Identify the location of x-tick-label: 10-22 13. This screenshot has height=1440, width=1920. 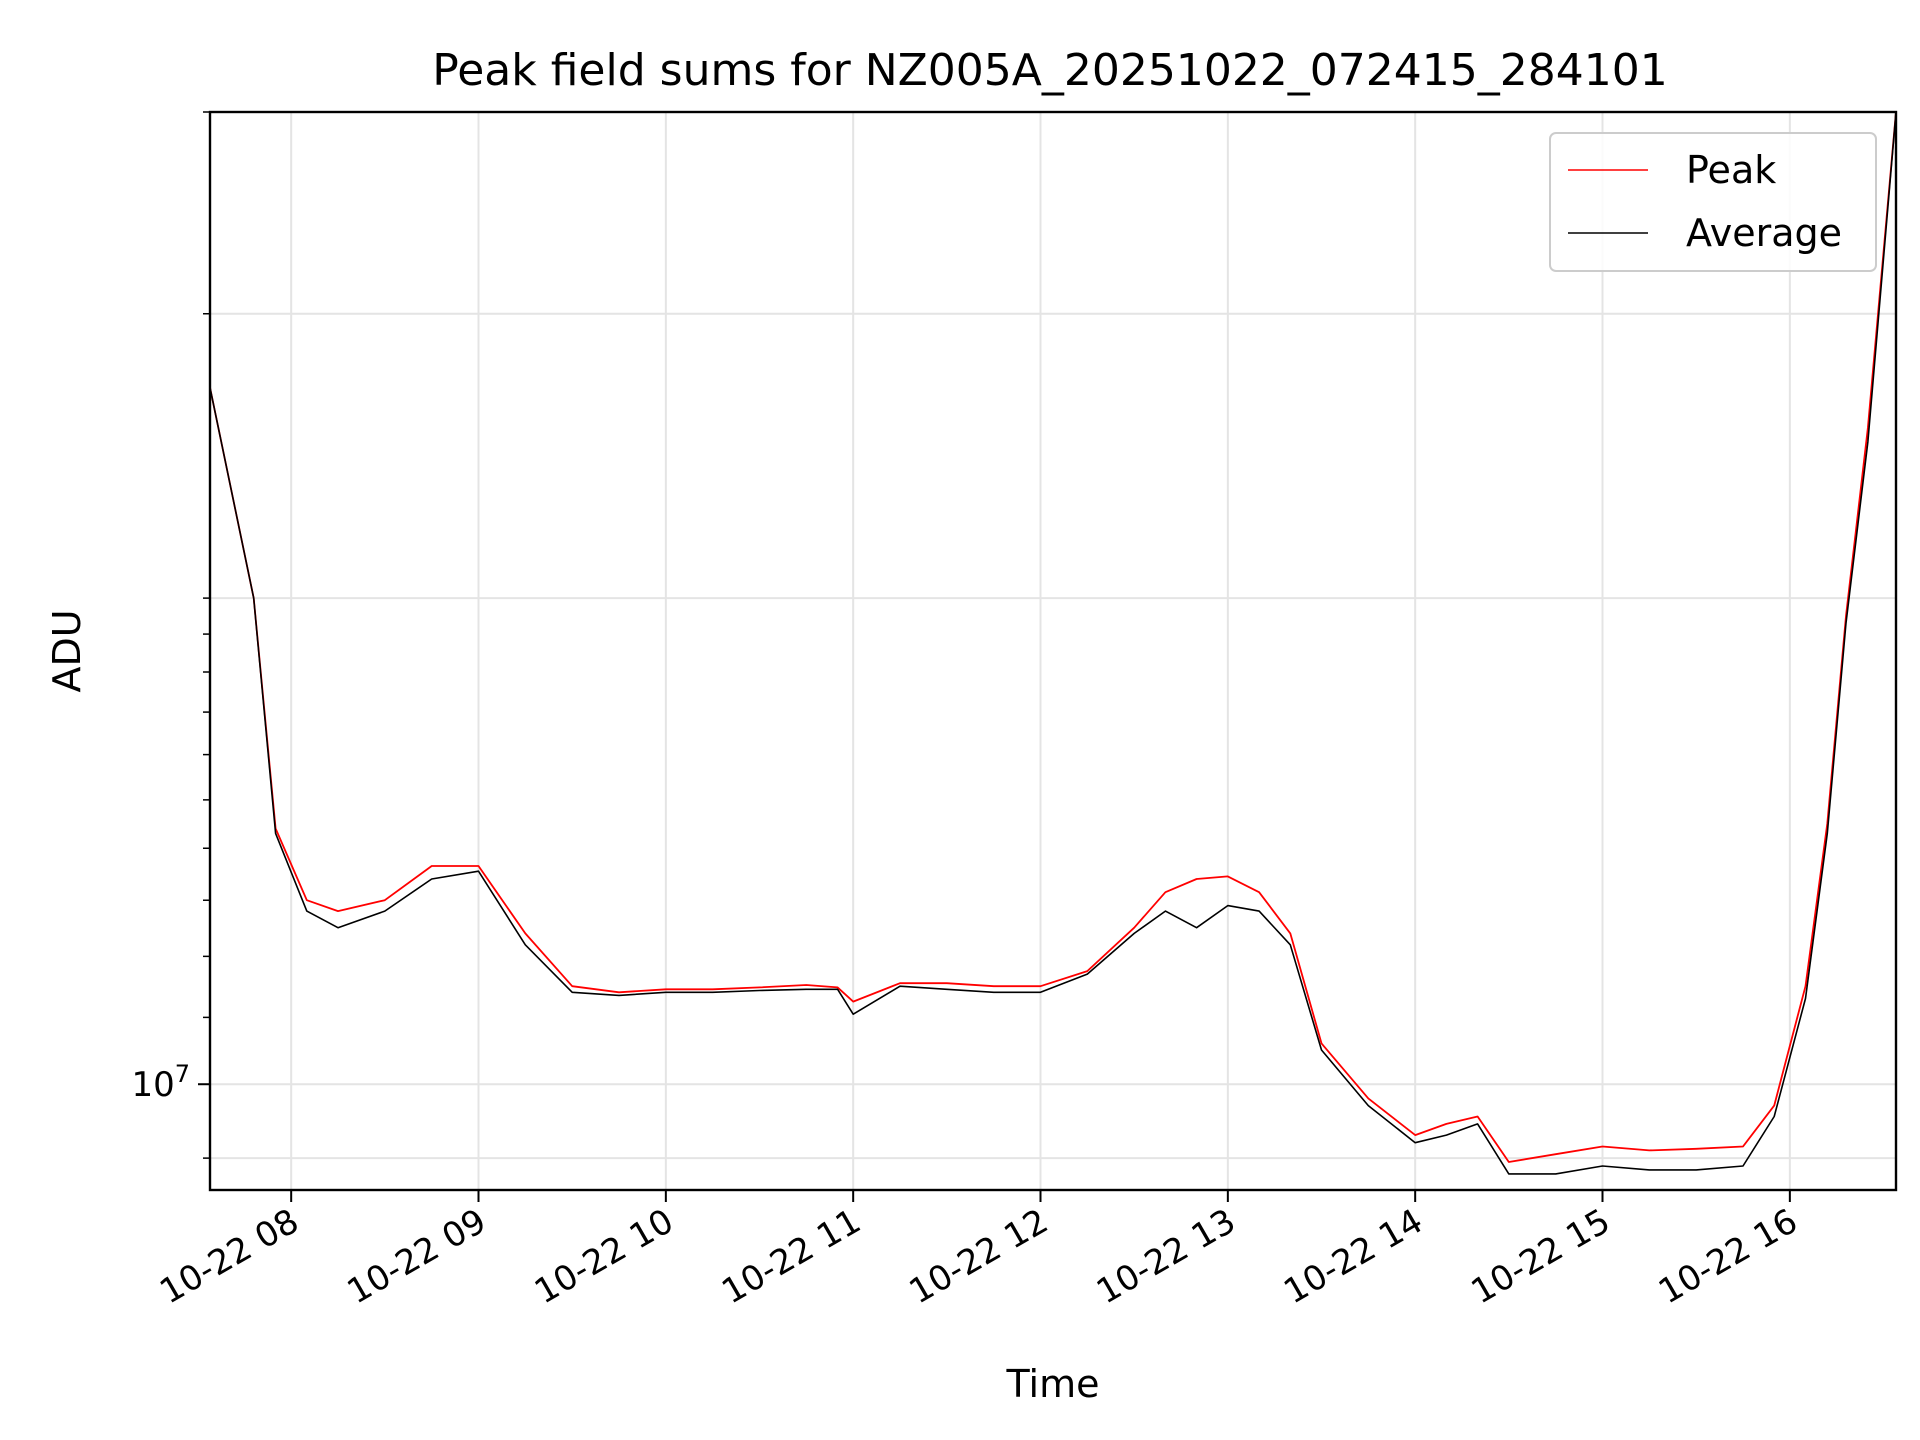
(1166, 1256).